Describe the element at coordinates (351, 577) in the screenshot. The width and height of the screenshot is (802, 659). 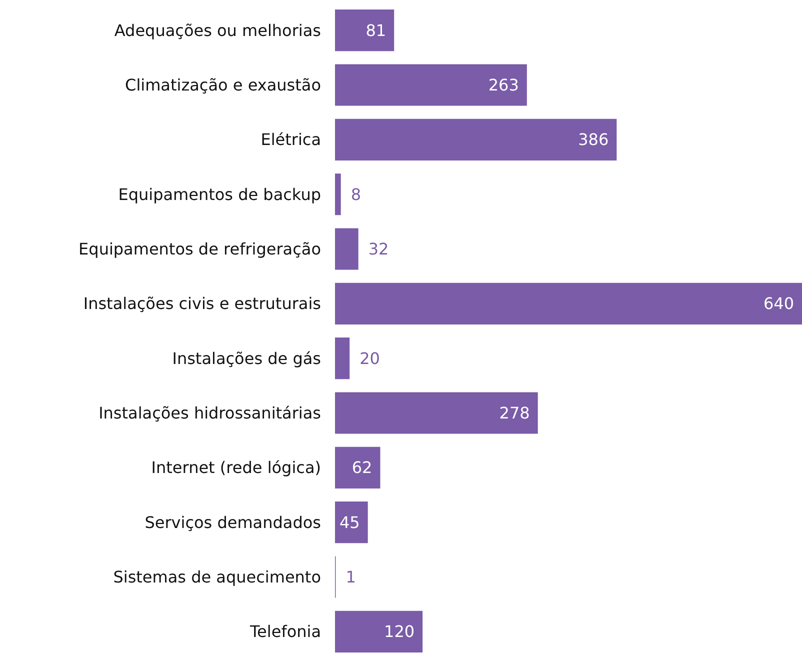
I see `data-label: 1` at that location.